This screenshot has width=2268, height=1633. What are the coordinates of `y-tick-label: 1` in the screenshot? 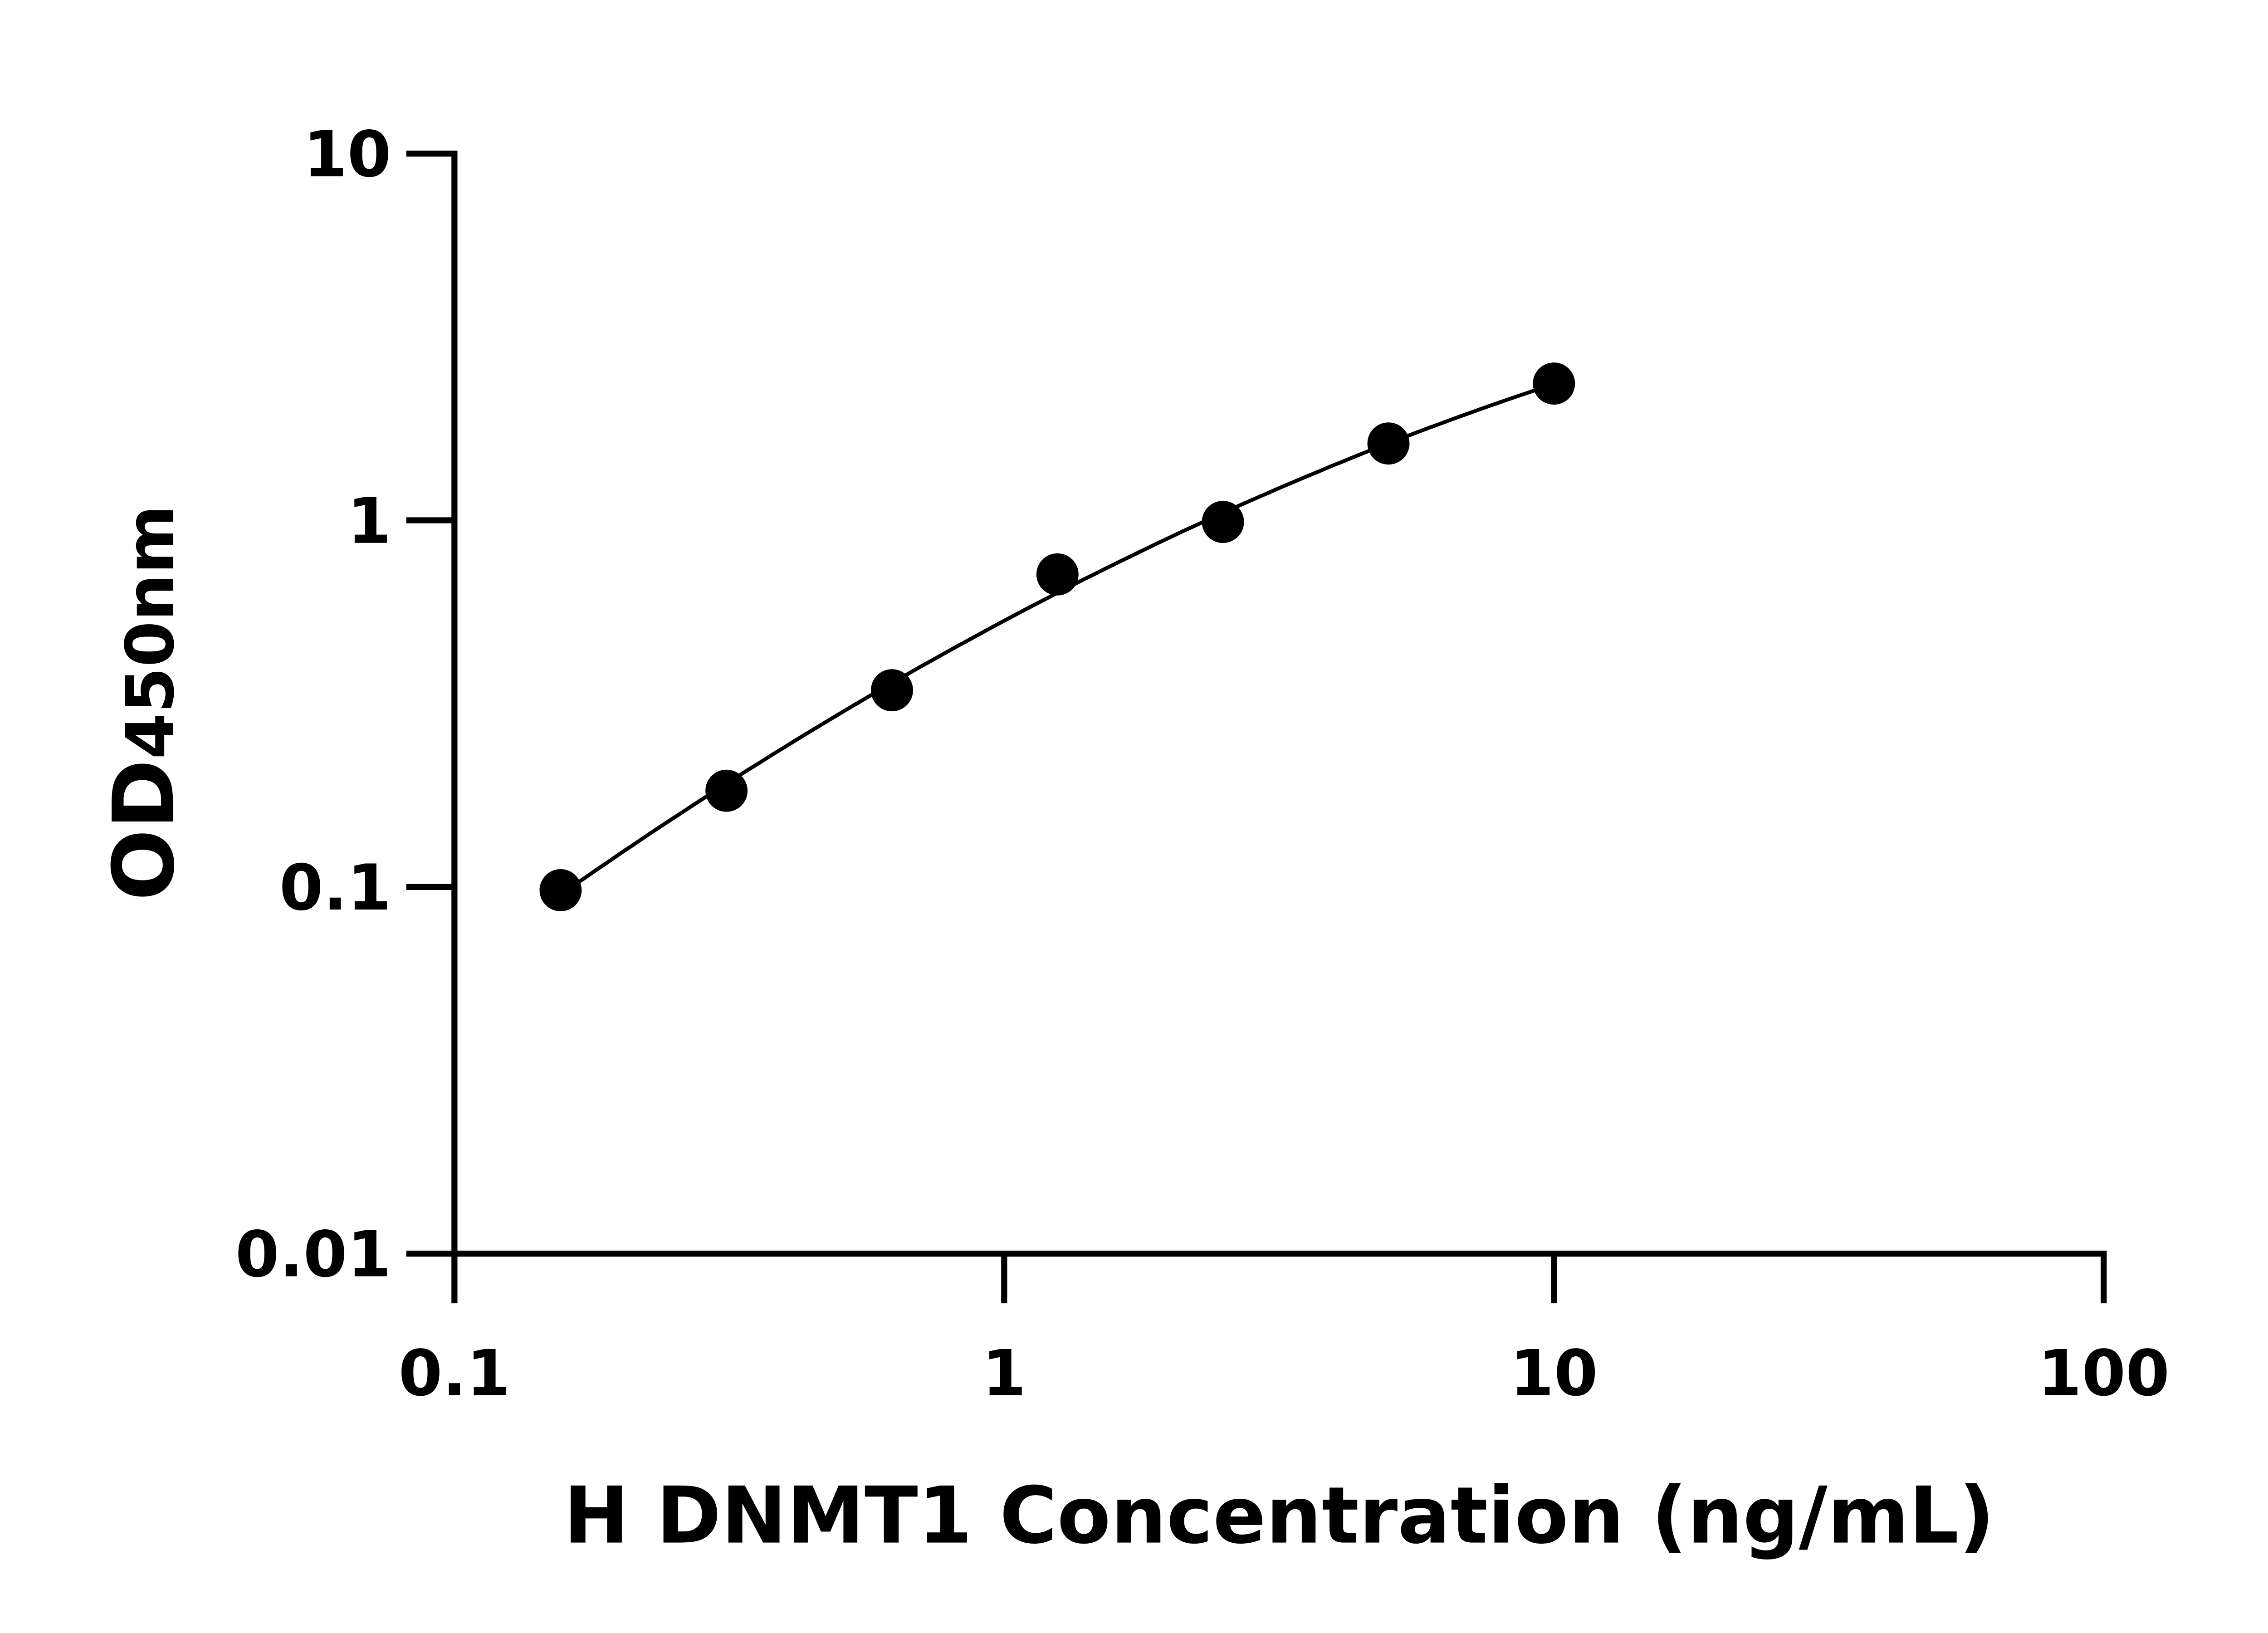 It's located at (369, 521).